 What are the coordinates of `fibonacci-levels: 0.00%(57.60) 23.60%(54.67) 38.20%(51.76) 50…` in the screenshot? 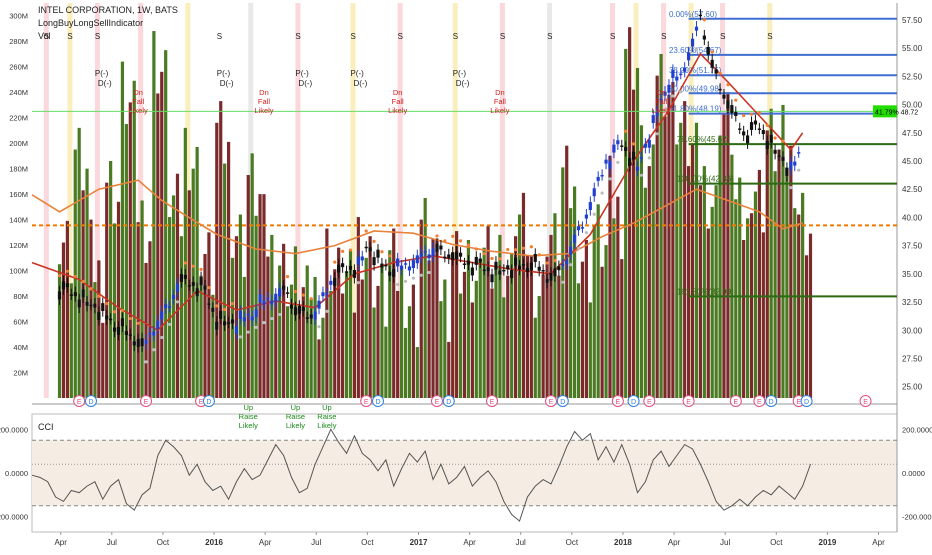 It's located at (783, 154).